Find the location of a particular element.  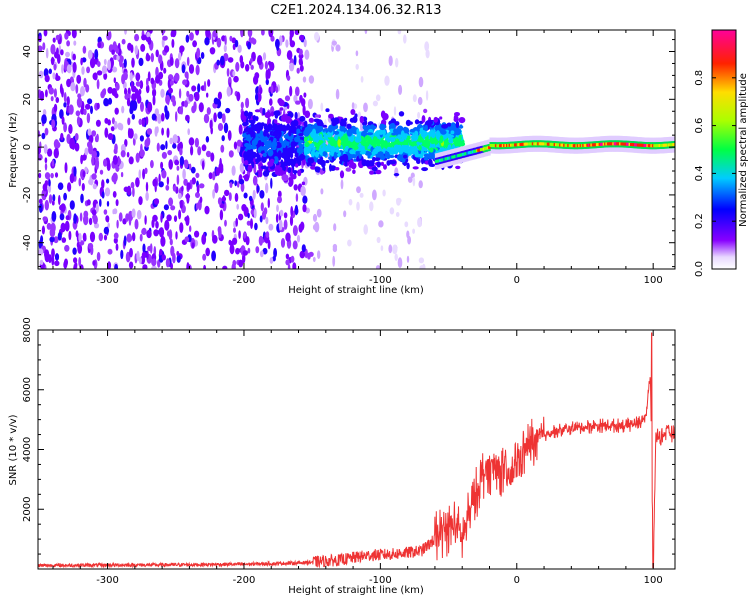

snr-y-label: SNR (10 * v/v) is located at coordinates (13, 449).